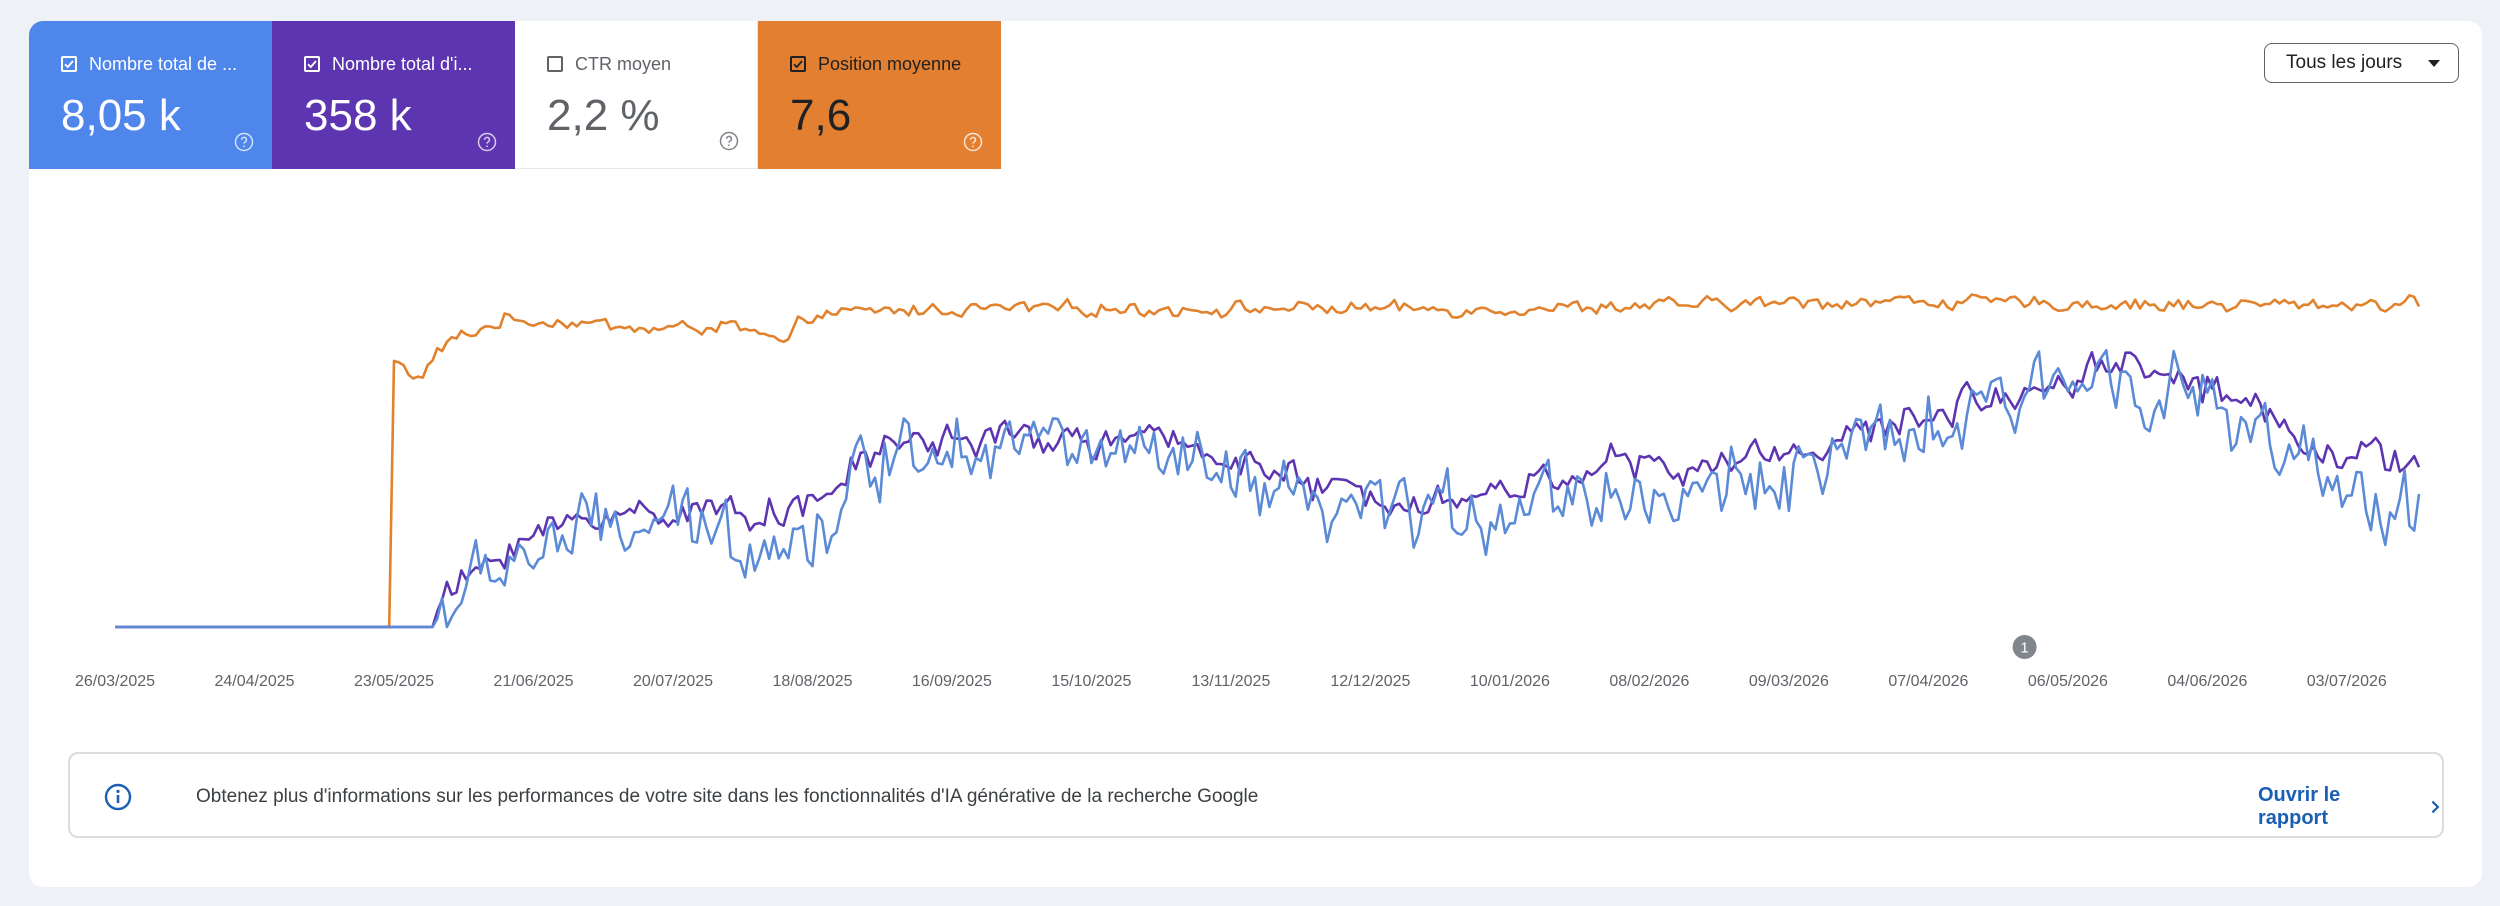 Image resolution: width=2500 pixels, height=906 pixels. Describe the element at coordinates (1091, 681) in the screenshot. I see `x-tick-label: 15/10/2025` at that location.